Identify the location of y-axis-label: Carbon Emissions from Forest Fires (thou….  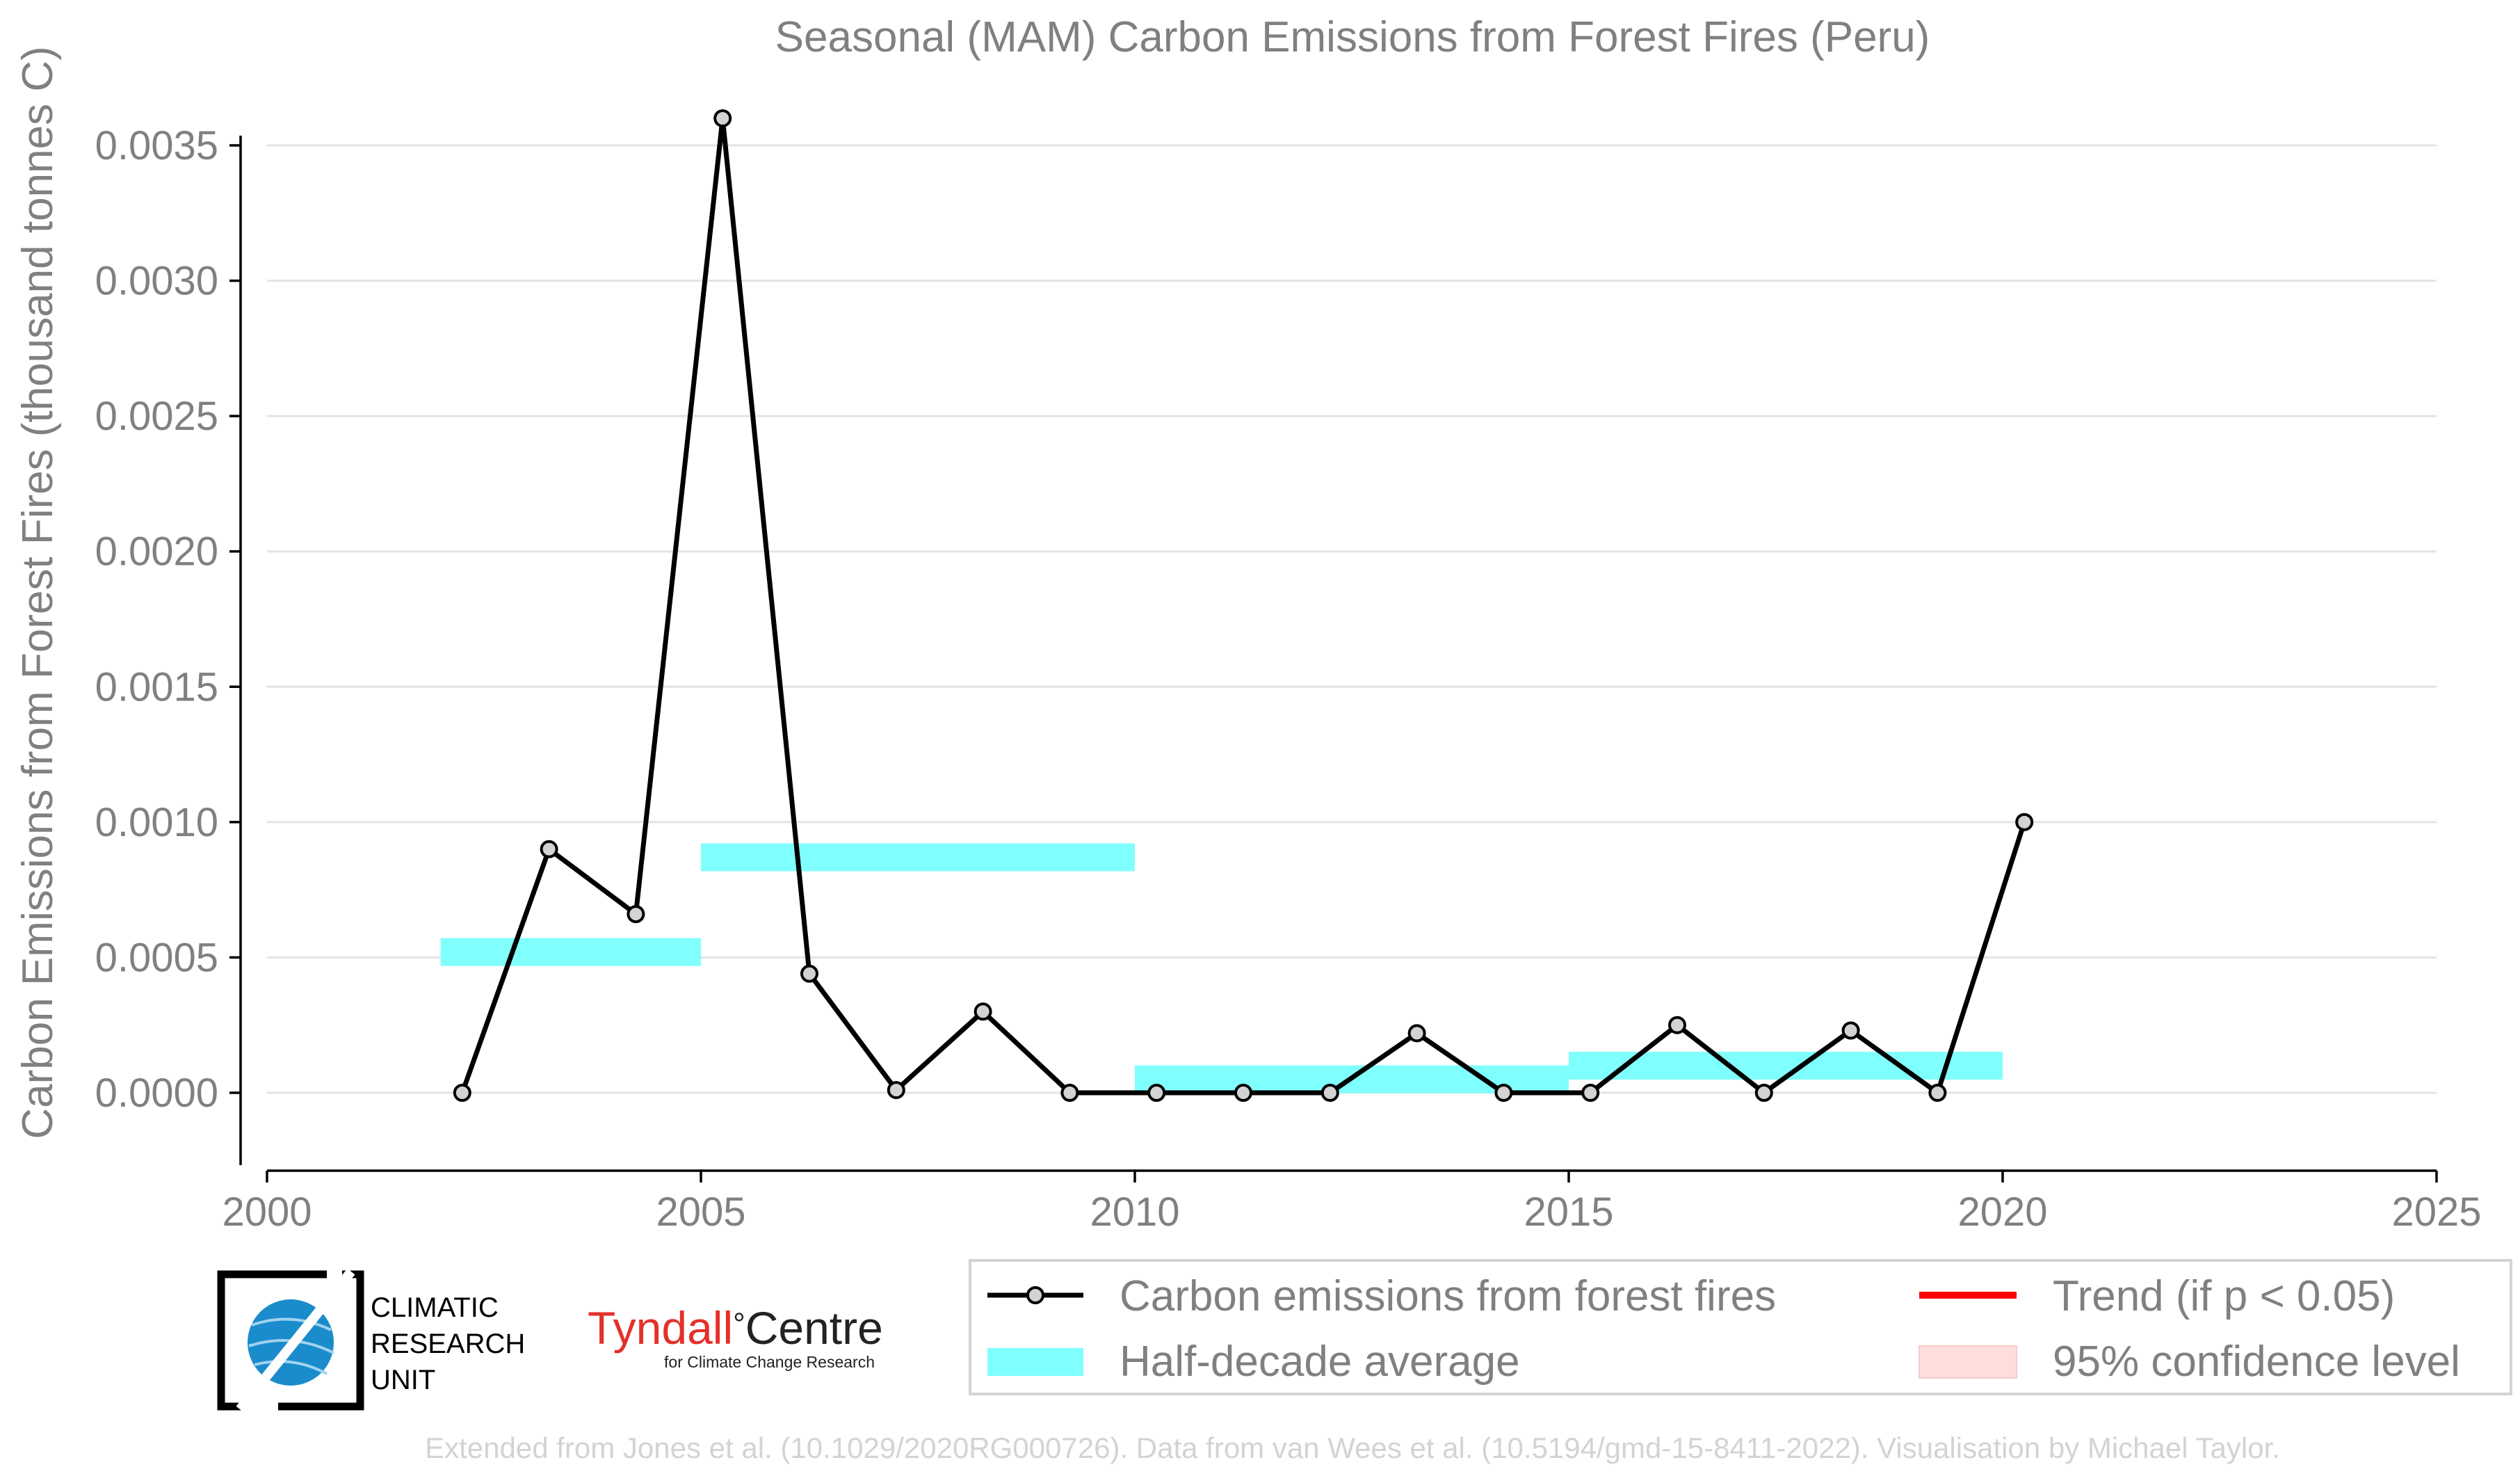
(38, 593).